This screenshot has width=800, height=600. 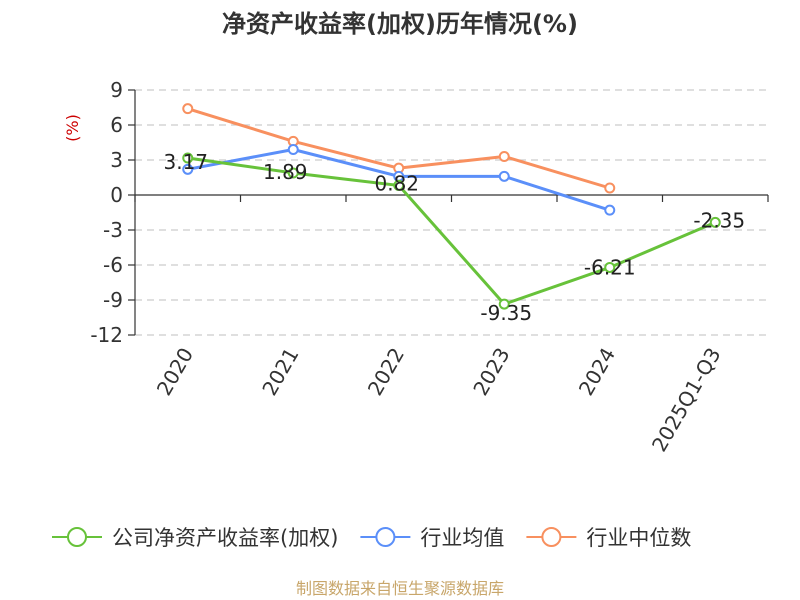 What do you see at coordinates (285, 172) in the screenshot?
I see `data-label: 1.89` at bounding box center [285, 172].